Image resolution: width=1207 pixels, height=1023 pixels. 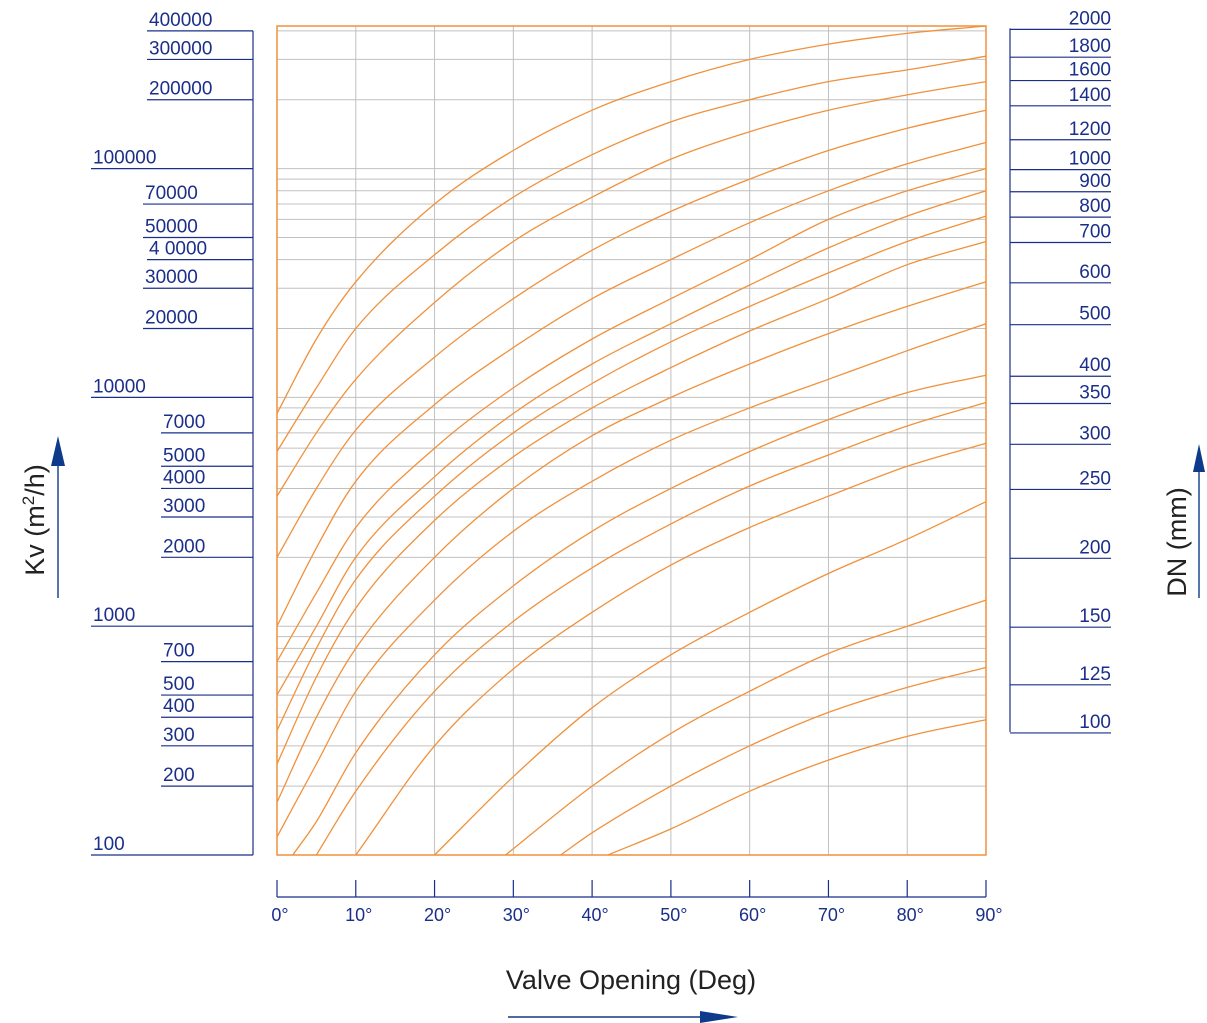 What do you see at coordinates (179, 775) in the screenshot?
I see `kv-tick-label: 200` at bounding box center [179, 775].